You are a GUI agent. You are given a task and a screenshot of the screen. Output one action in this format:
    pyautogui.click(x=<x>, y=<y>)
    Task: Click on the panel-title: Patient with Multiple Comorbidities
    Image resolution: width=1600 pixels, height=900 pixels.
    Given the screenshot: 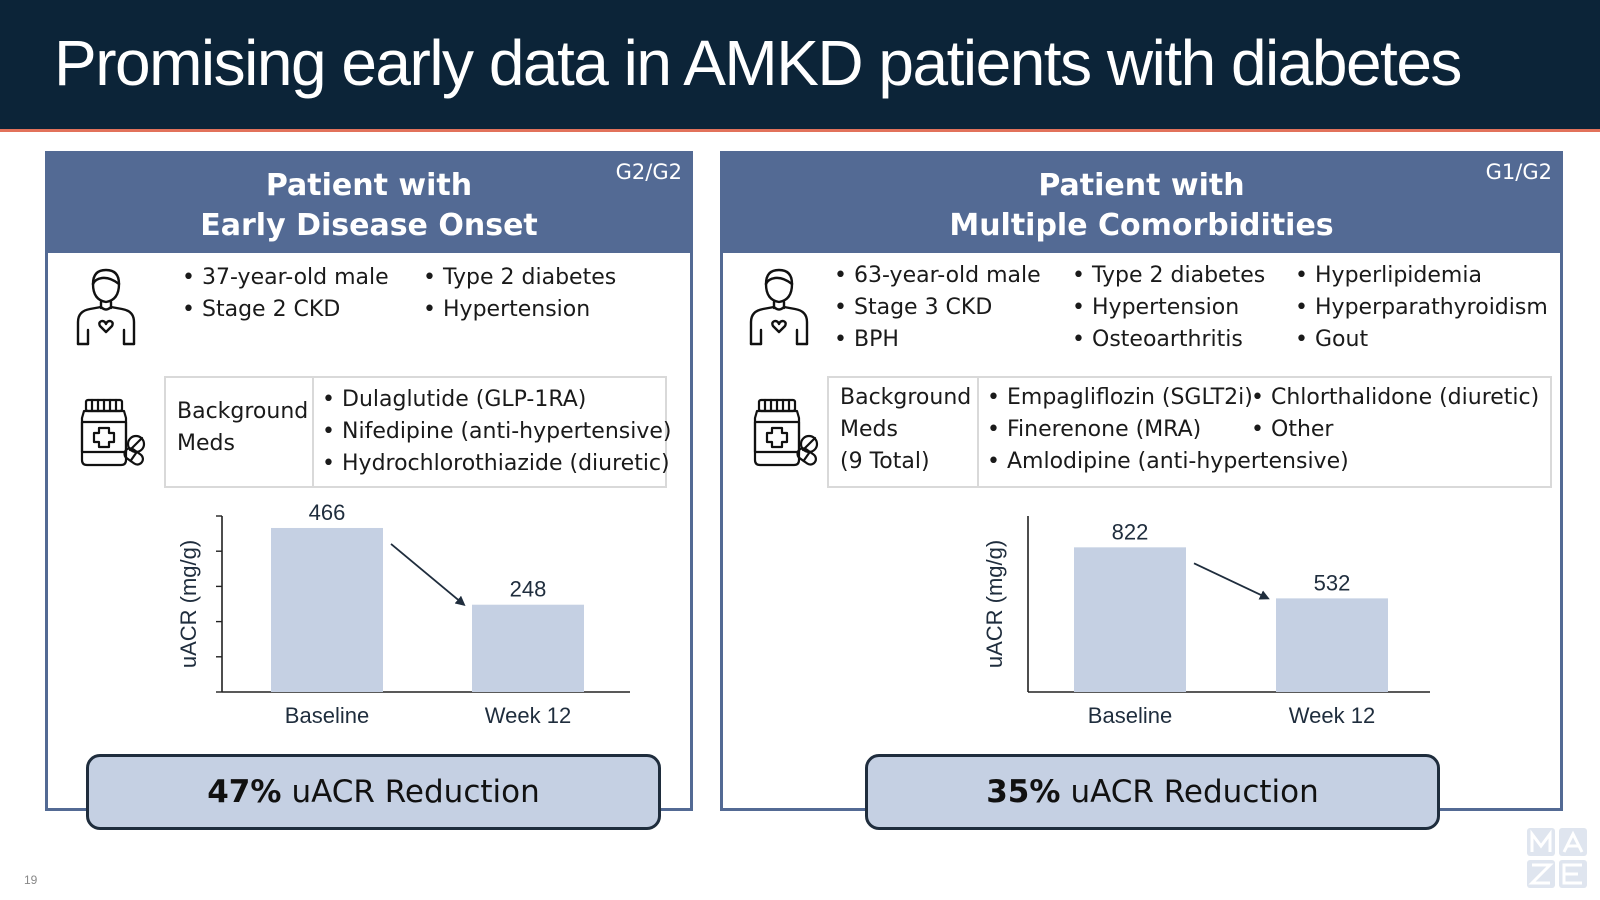 What is the action you would take?
    pyautogui.click(x=1141, y=206)
    